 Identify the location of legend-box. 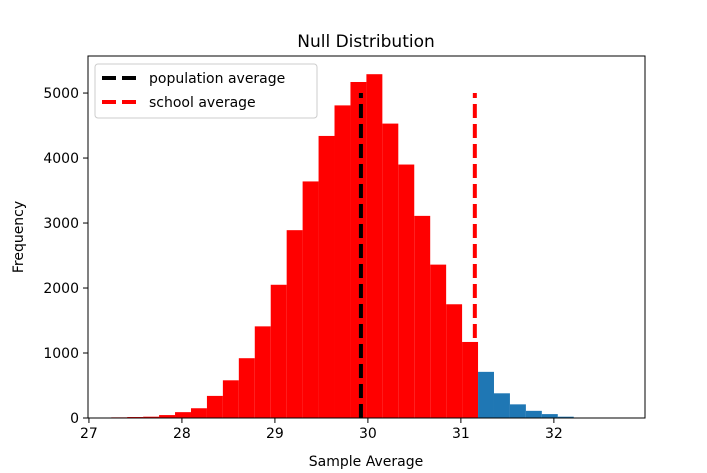
(206, 91).